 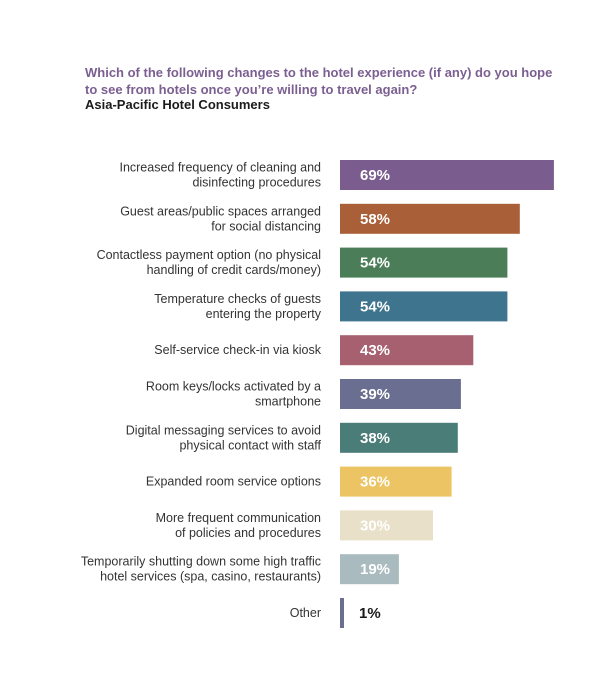 I want to click on category-label: entering the property, so click(x=264, y=314).